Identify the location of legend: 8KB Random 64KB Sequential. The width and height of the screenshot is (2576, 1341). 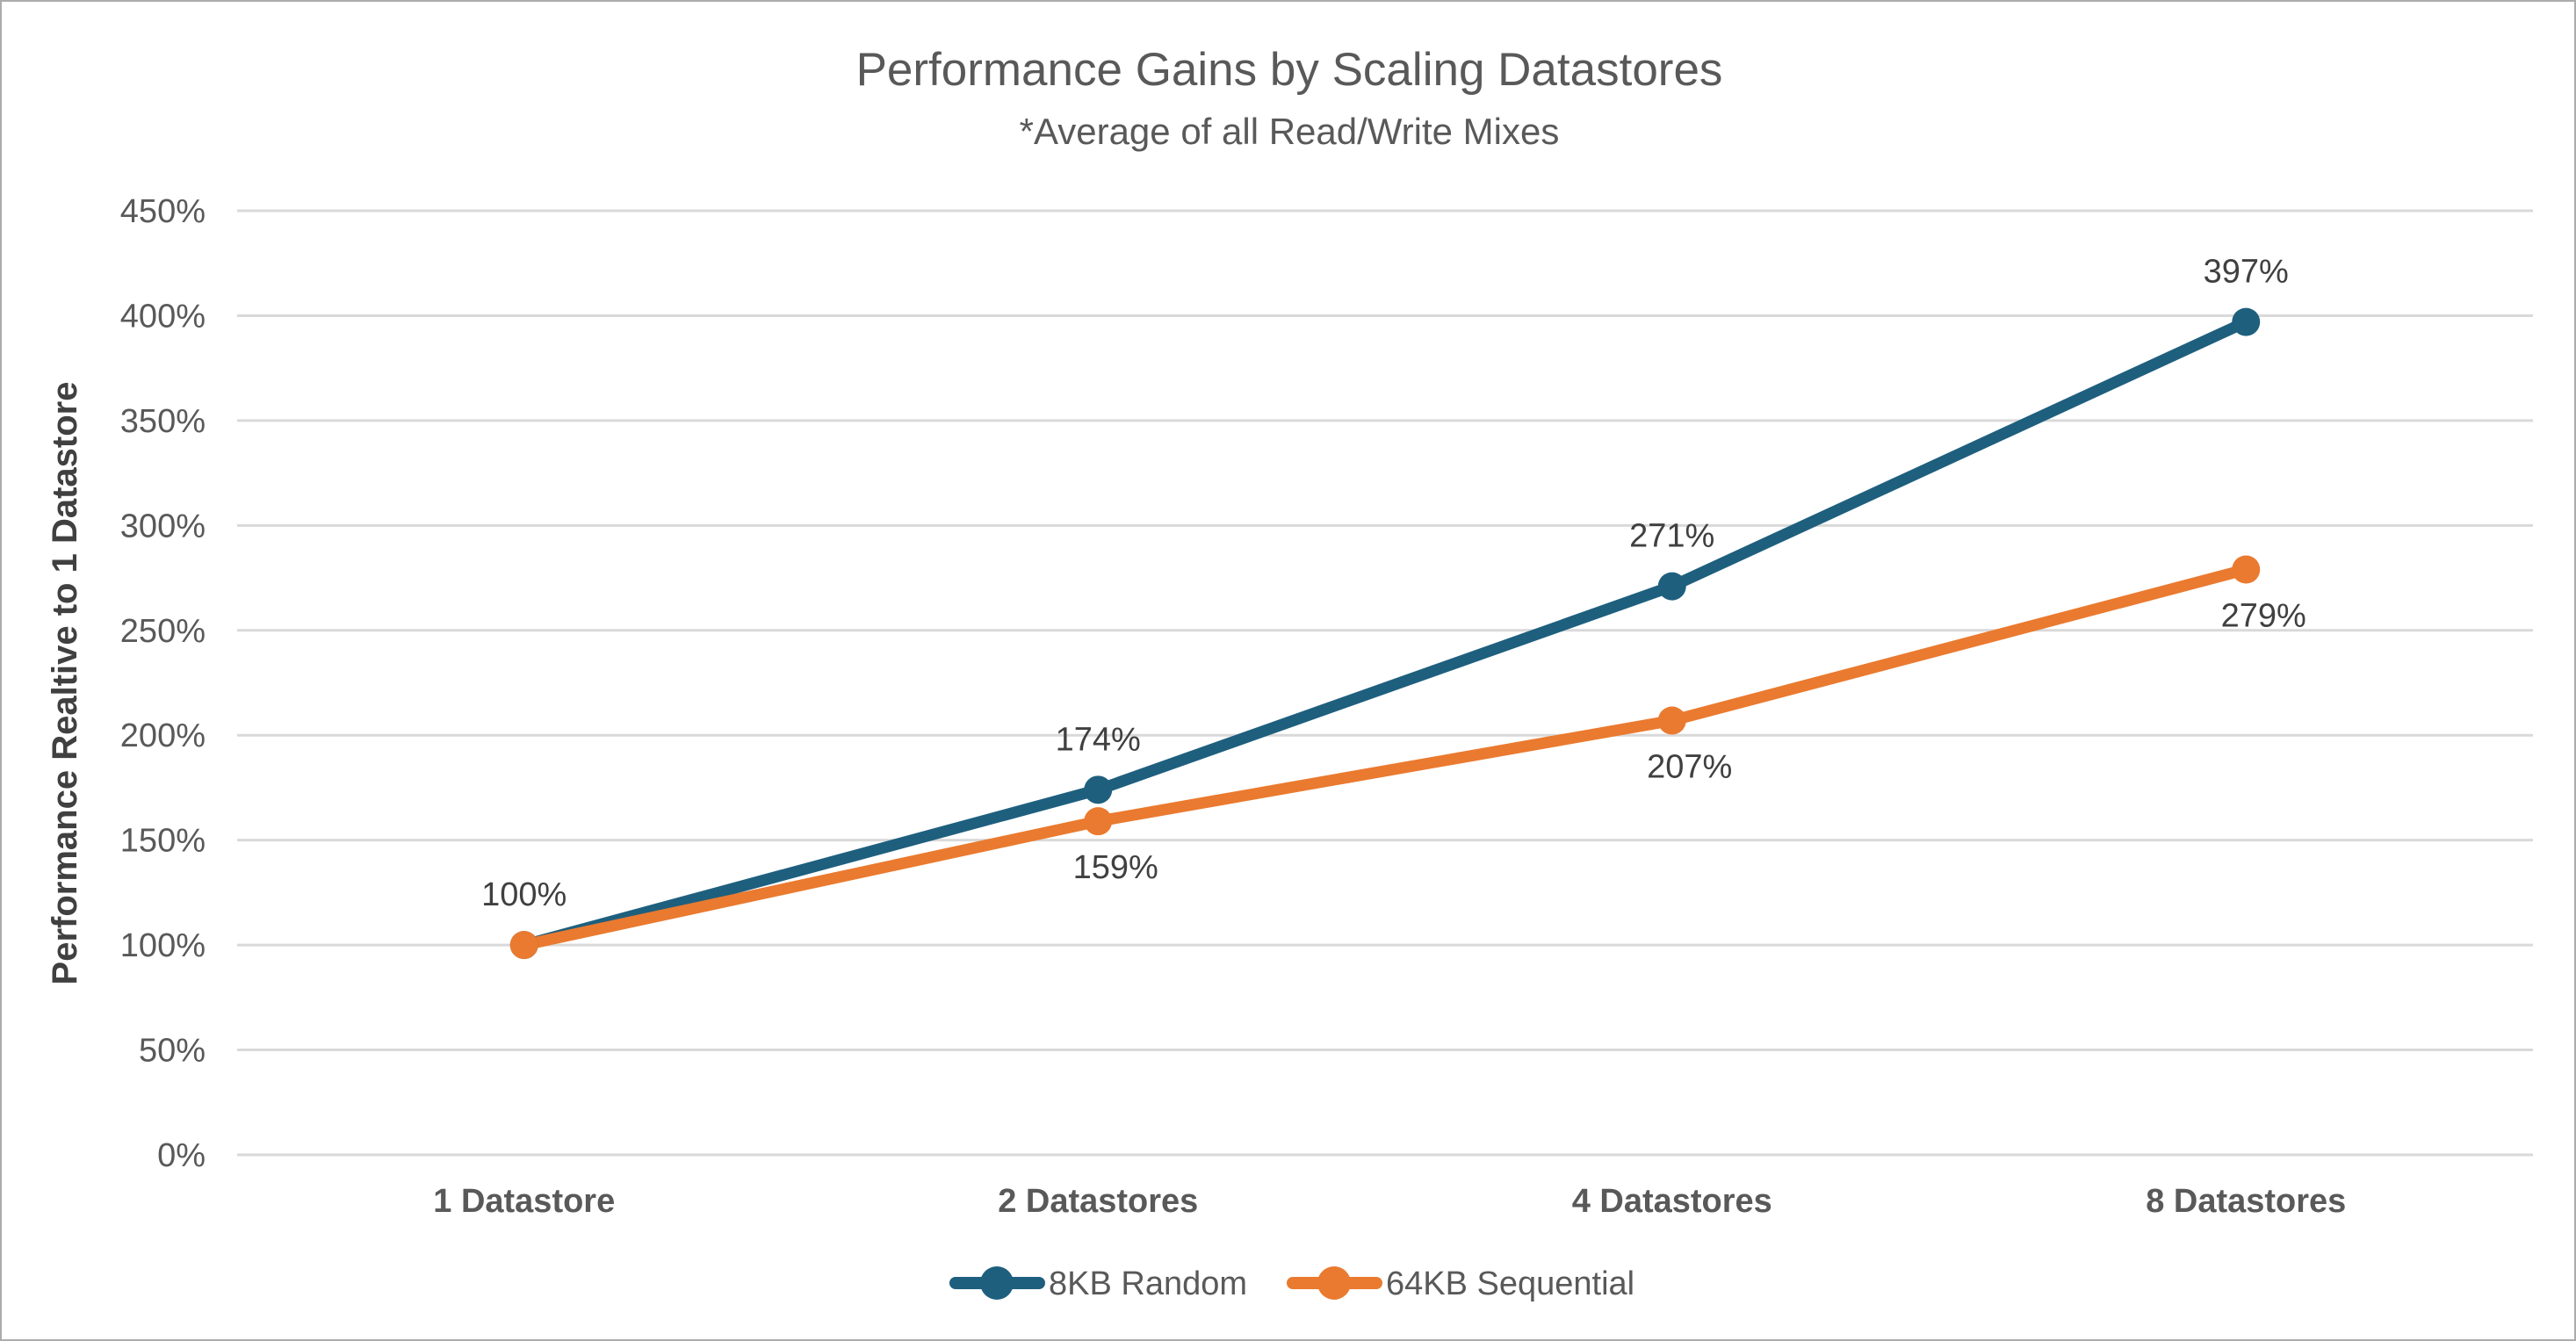
(1291, 1284).